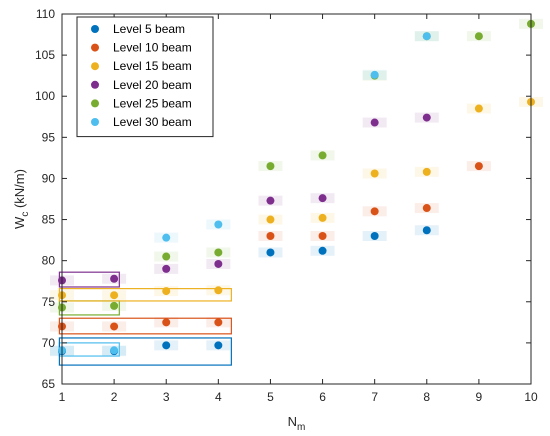 The width and height of the screenshot is (550, 436). Describe the element at coordinates (49, 137) in the screenshot. I see `y-tick-label: 95` at that location.